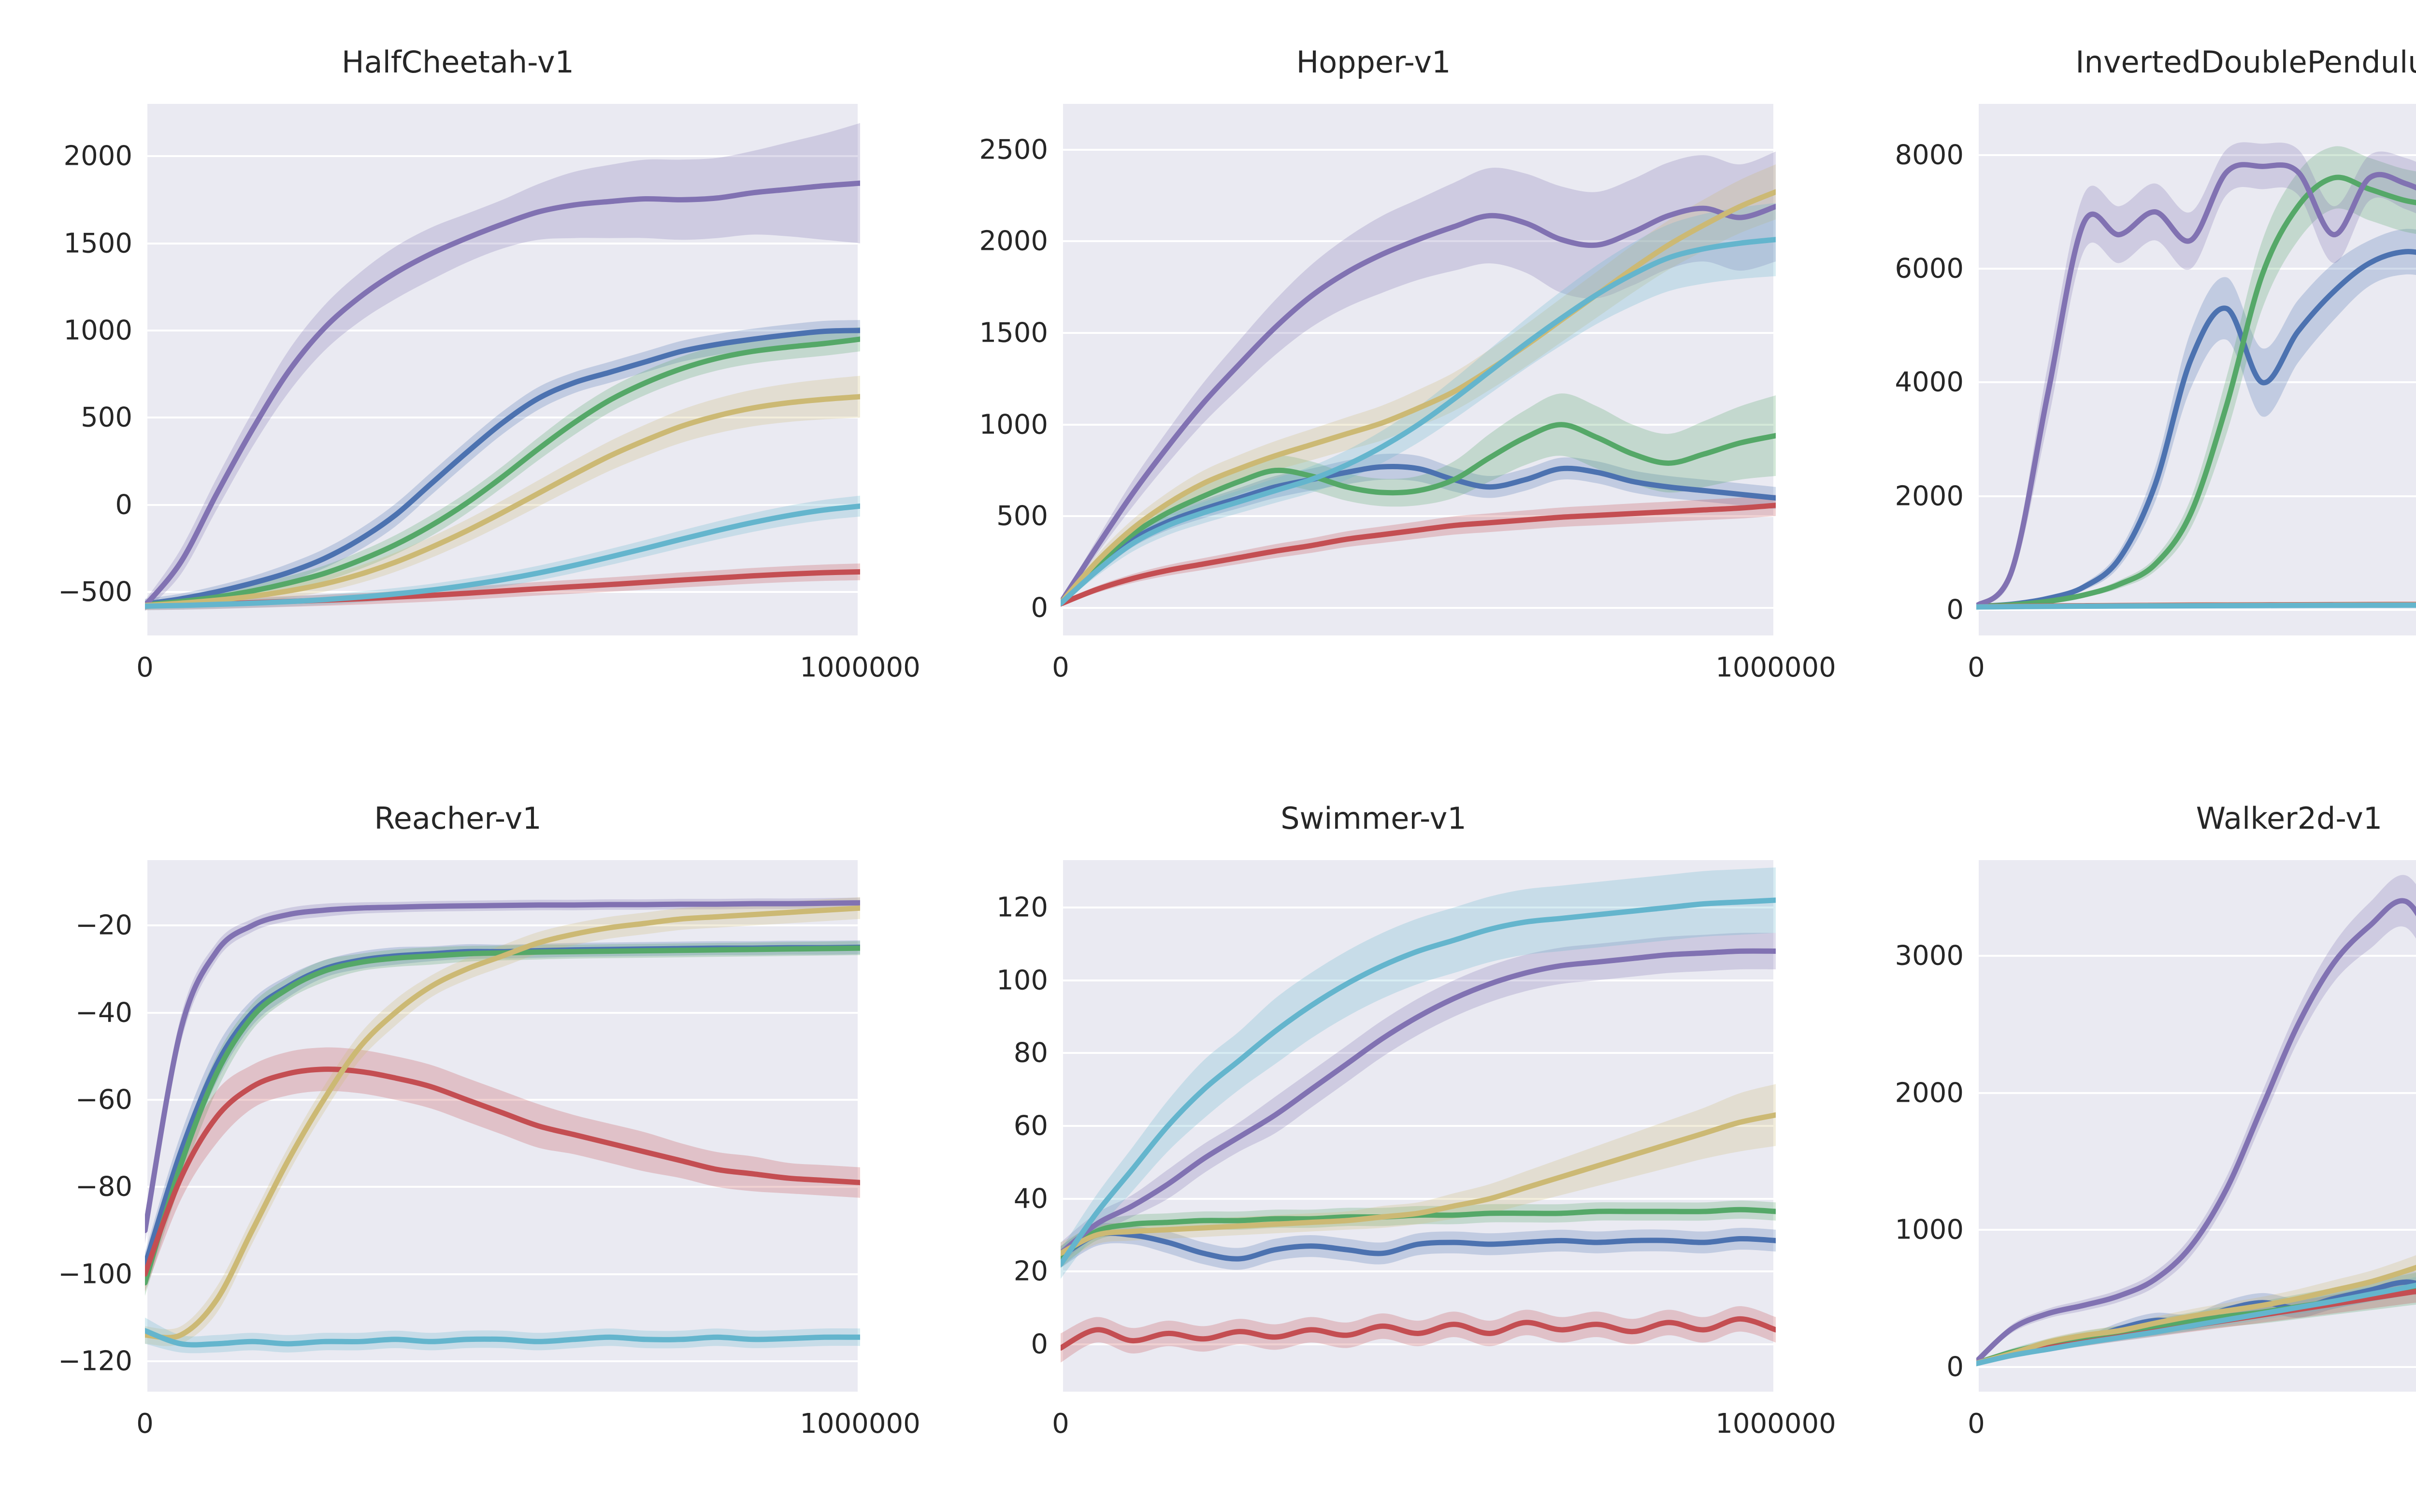 Image resolution: width=2416 pixels, height=1512 pixels. I want to click on y-tick-label: 120, so click(1022, 908).